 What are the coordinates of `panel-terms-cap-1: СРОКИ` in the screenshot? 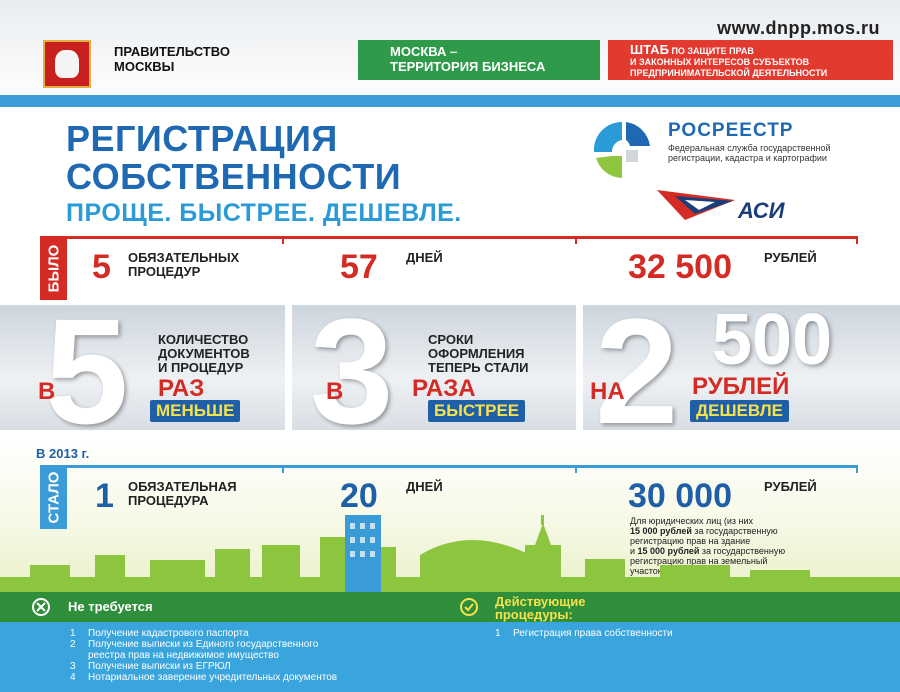 It's located at (478, 340).